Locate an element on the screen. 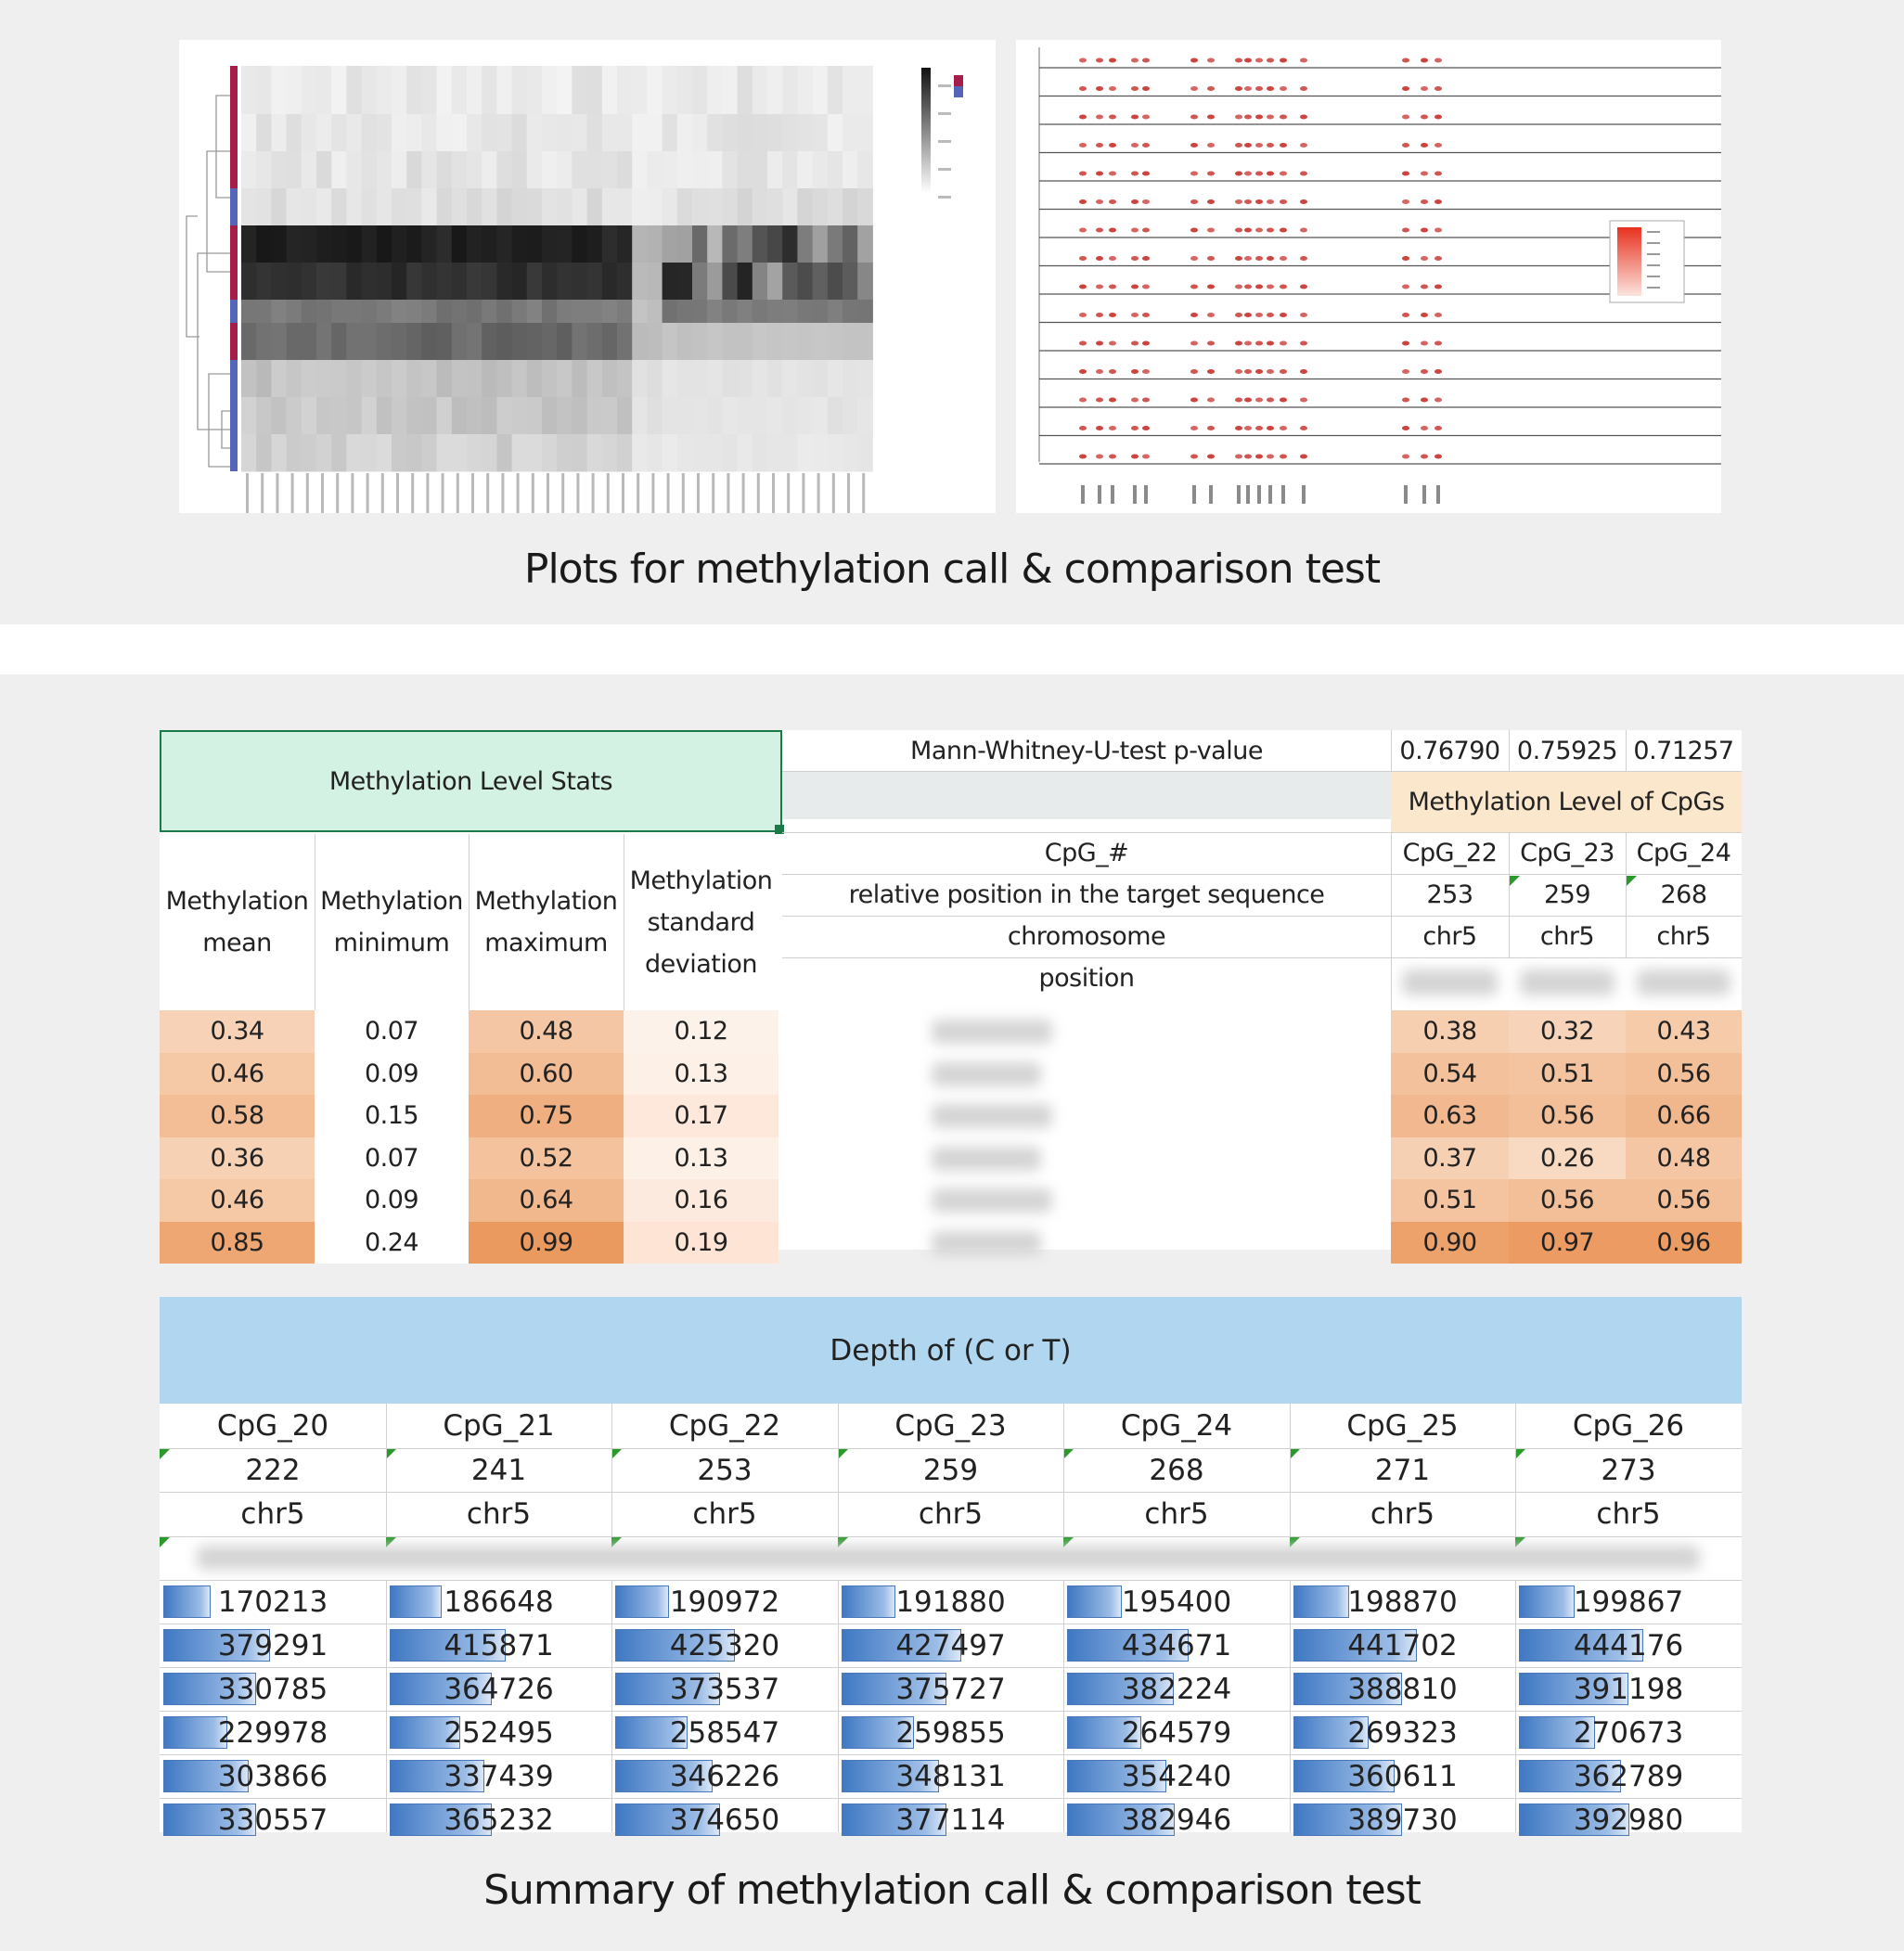 This screenshot has width=1904, height=1951. row-label: chromosome is located at coordinates (1086, 936).